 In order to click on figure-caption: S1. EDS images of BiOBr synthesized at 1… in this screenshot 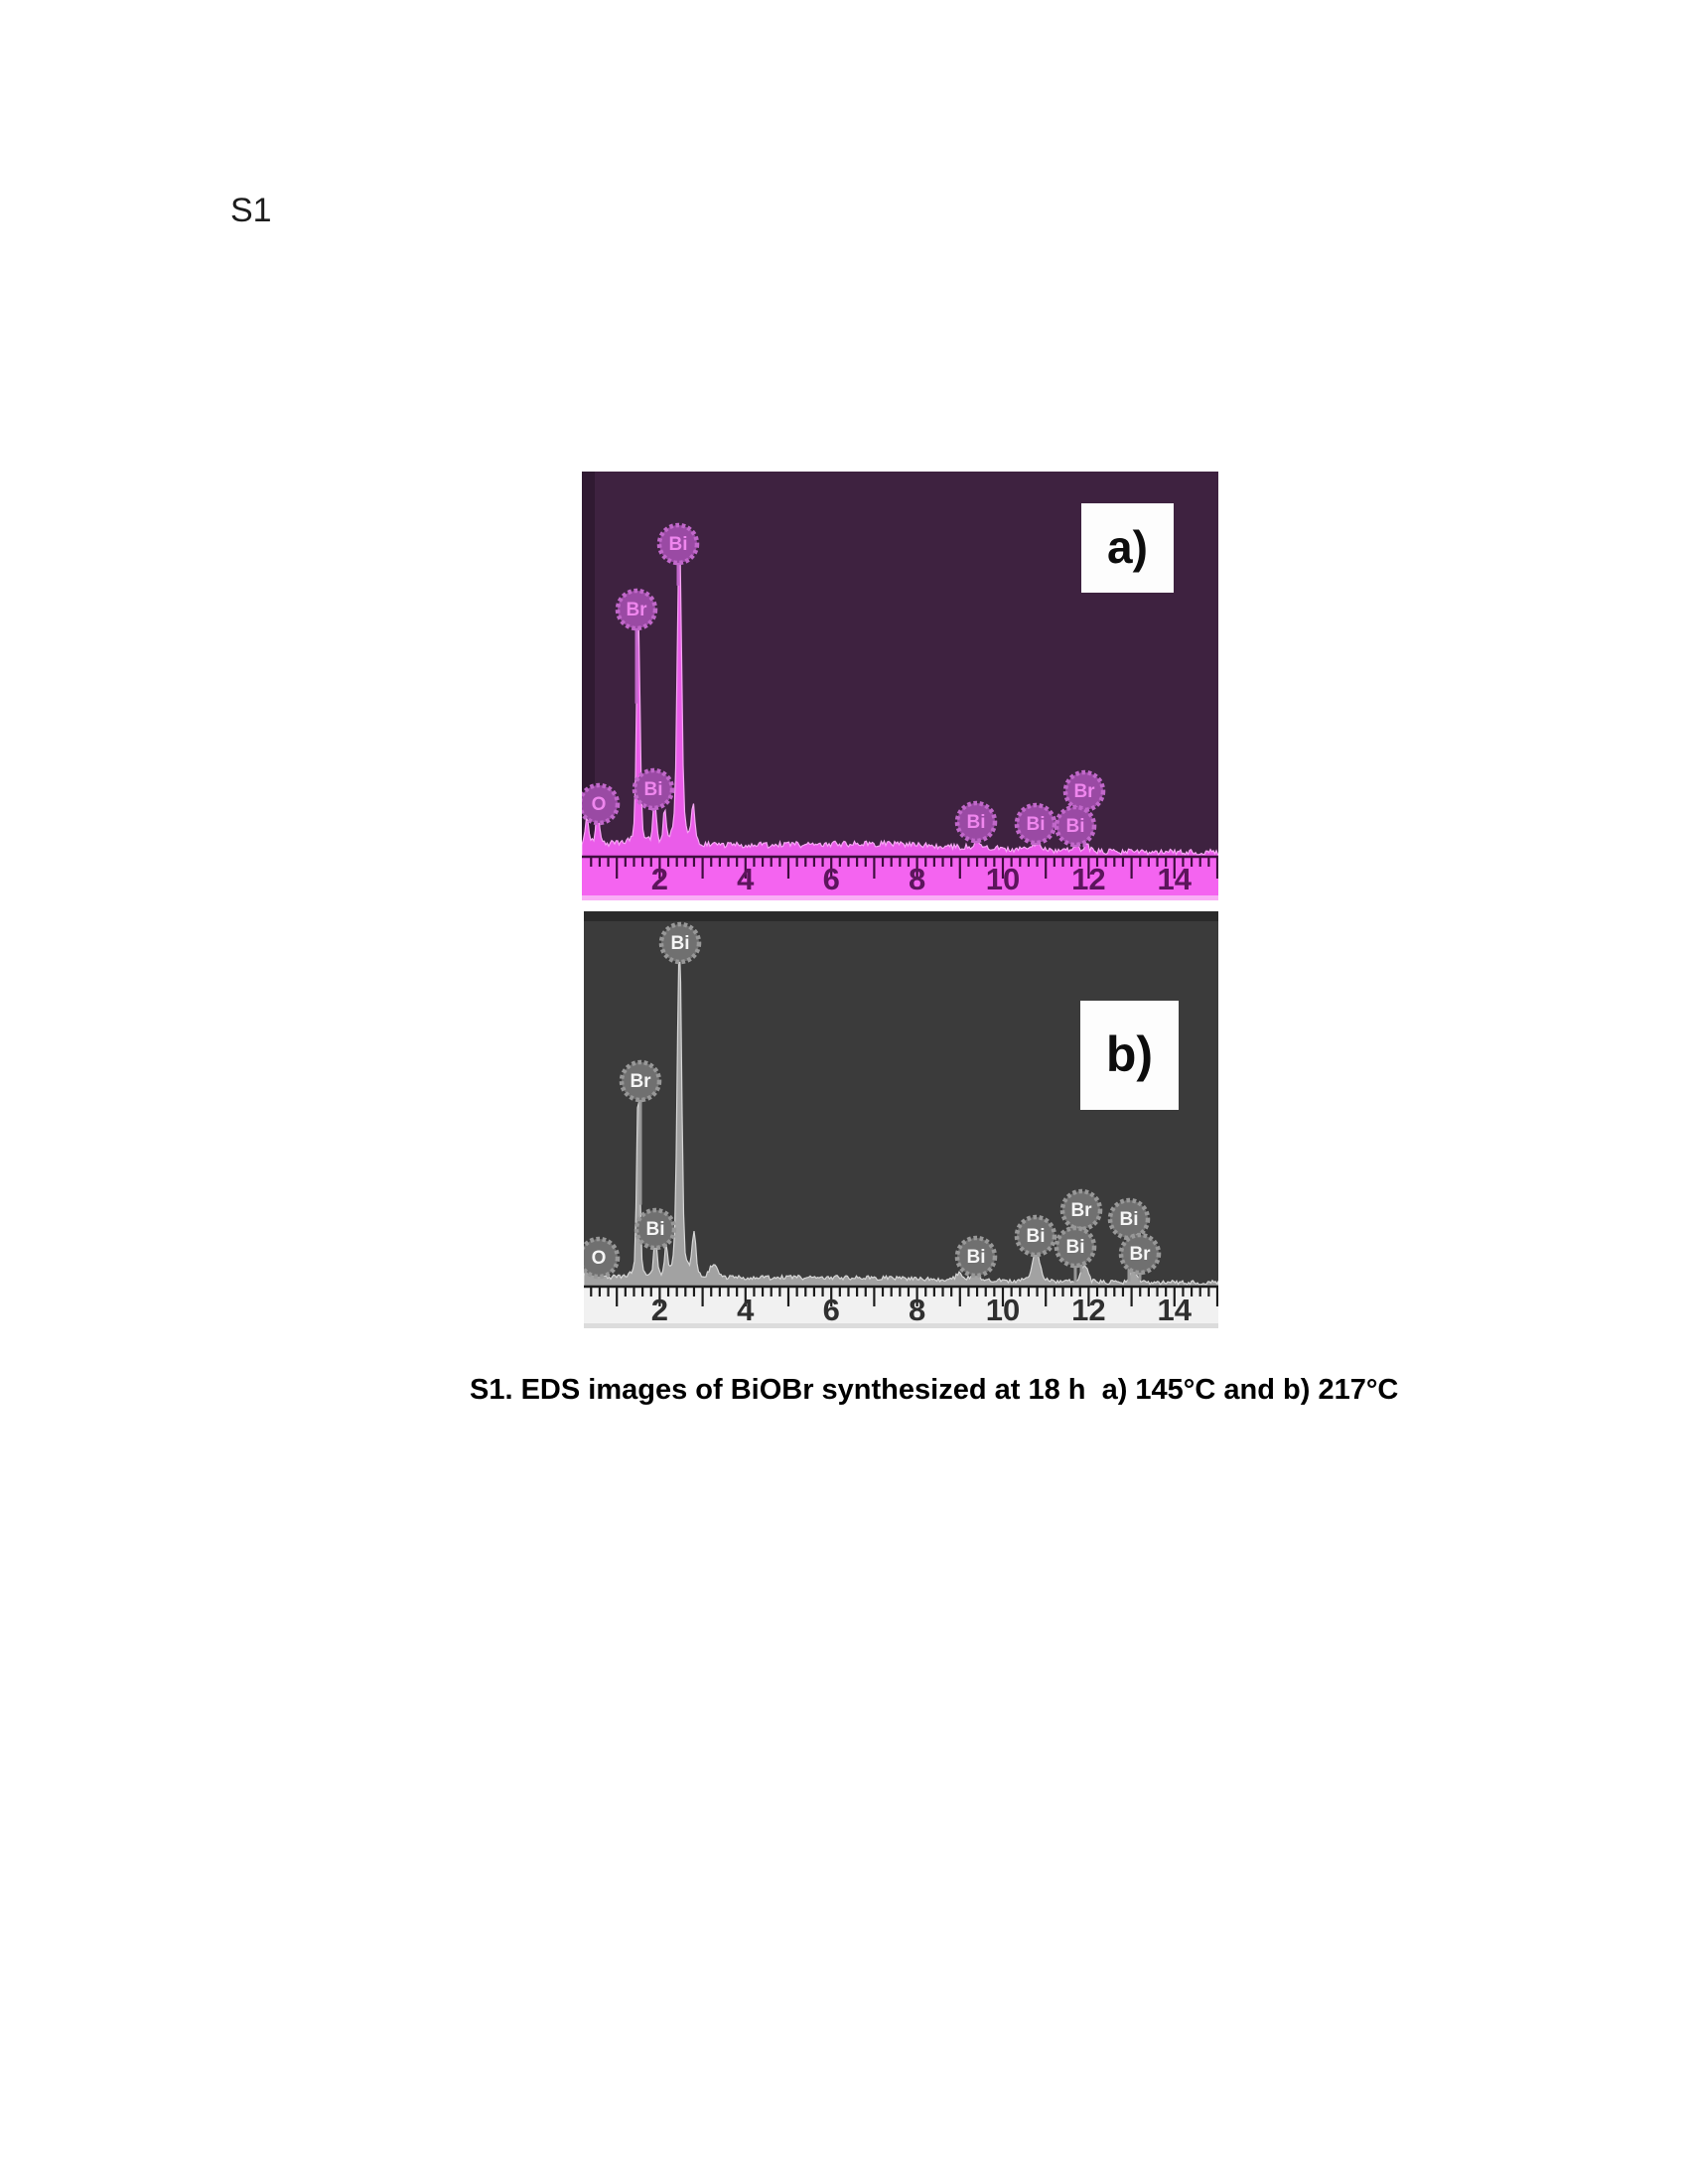, I will do `click(934, 1390)`.